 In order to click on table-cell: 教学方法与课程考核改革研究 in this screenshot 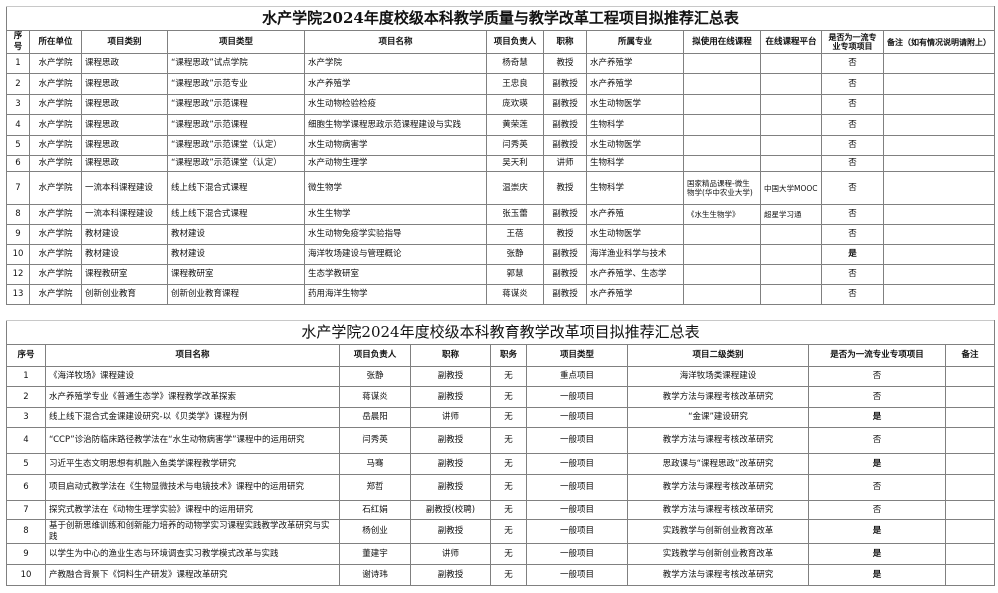, I will do `click(718, 397)`.